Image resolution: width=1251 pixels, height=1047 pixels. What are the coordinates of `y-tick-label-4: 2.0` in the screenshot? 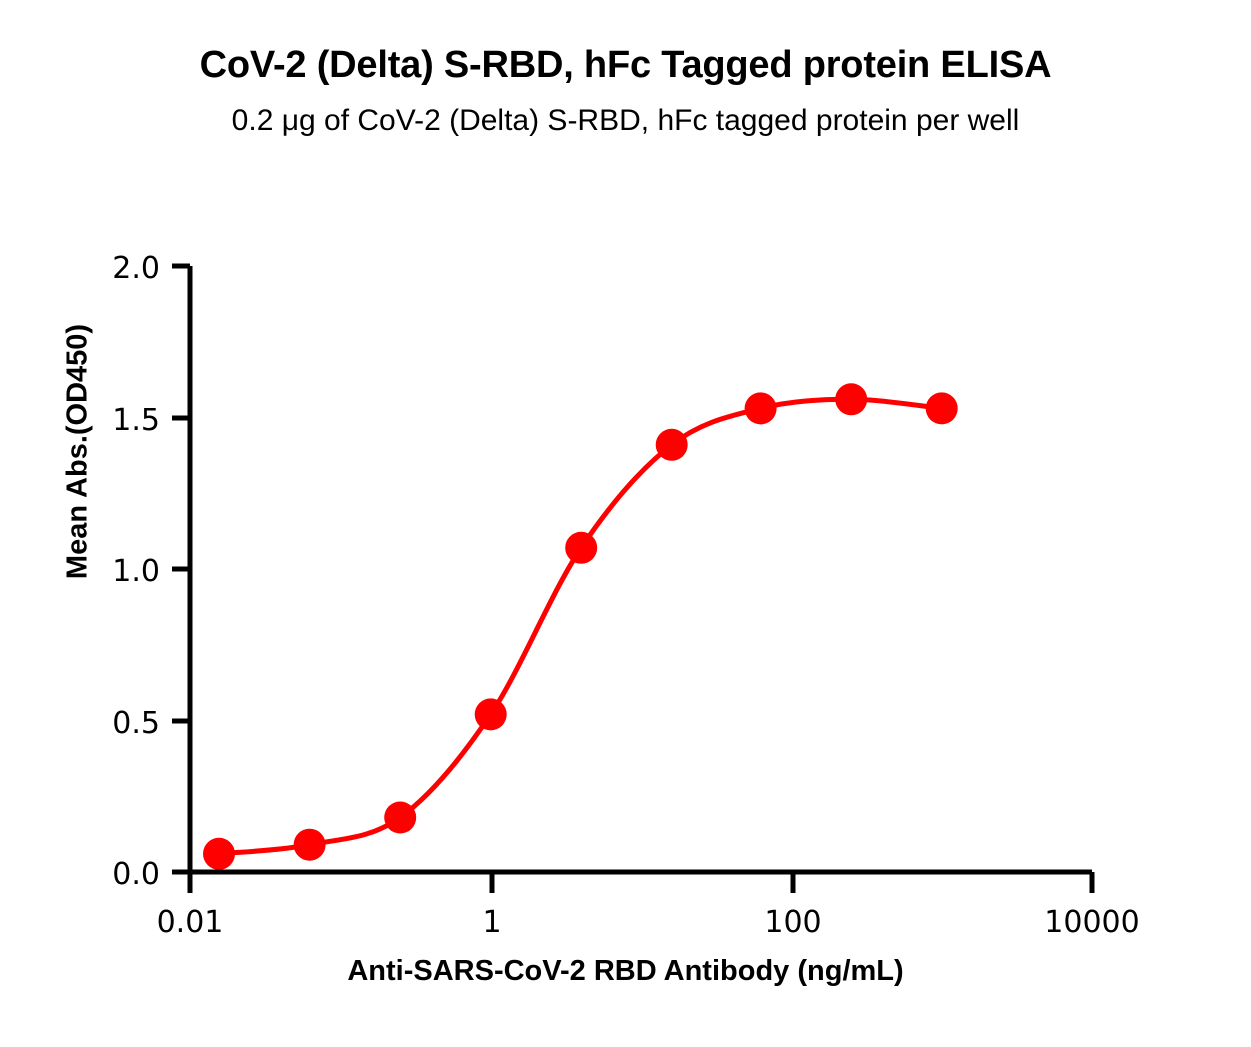 It's located at (136, 268).